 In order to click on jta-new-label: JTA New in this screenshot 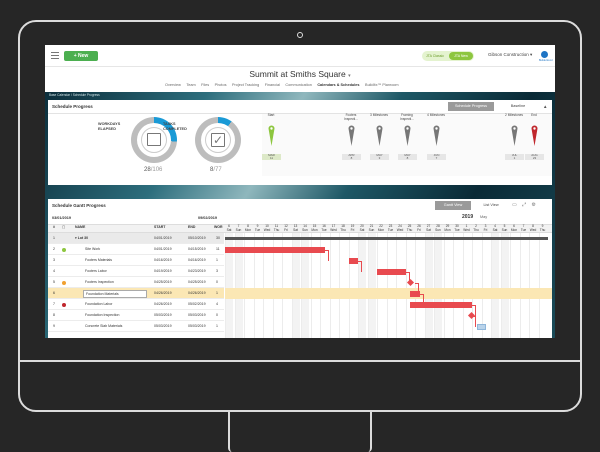, I will do `click(461, 56)`.